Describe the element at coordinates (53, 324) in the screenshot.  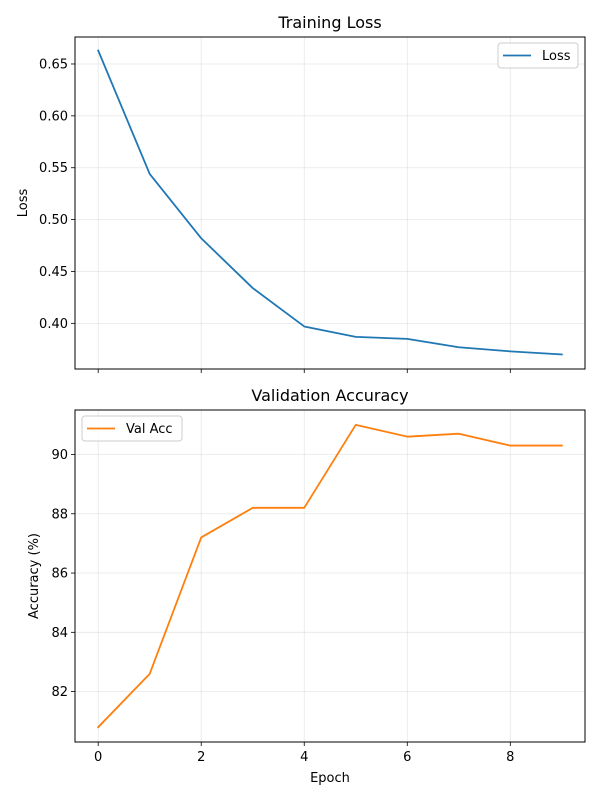
I see `y-tick-label: 0.40` at that location.